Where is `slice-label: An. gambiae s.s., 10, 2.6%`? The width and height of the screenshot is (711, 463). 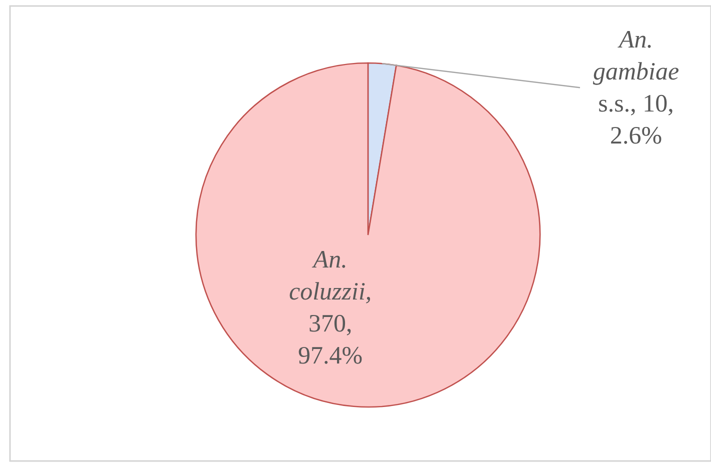 slice-label: An. gambiae s.s., 10, 2.6% is located at coordinates (636, 88).